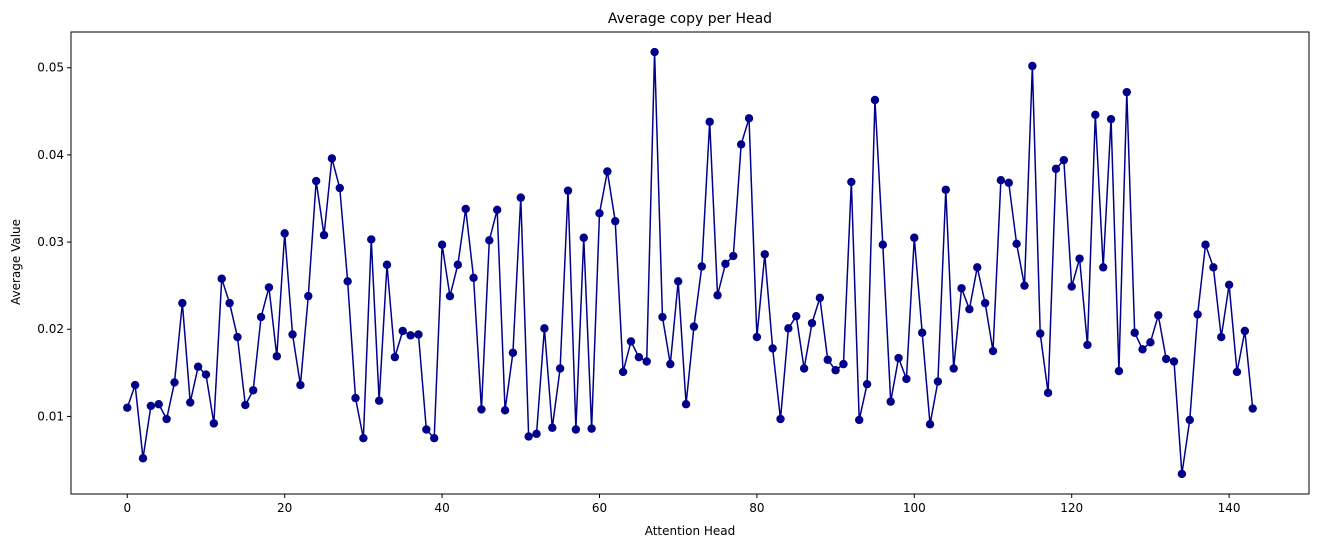 Image resolution: width=1320 pixels, height=547 pixels. Describe the element at coordinates (756, 508) in the screenshot. I see `x-tick-label: 80` at that location.